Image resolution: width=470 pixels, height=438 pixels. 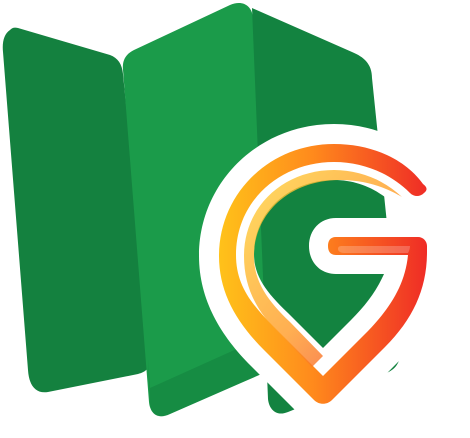 I want to click on pin-bar-highlight, so click(x=374, y=249).